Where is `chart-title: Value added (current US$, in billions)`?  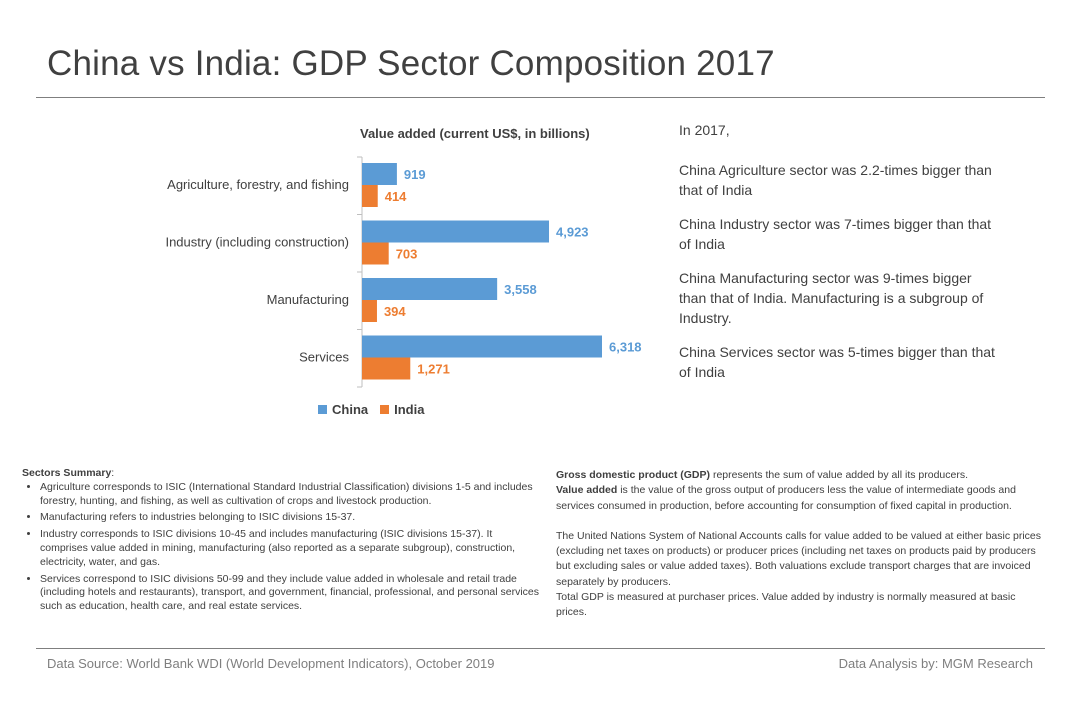 chart-title: Value added (current US$, in billions) is located at coordinates (475, 133).